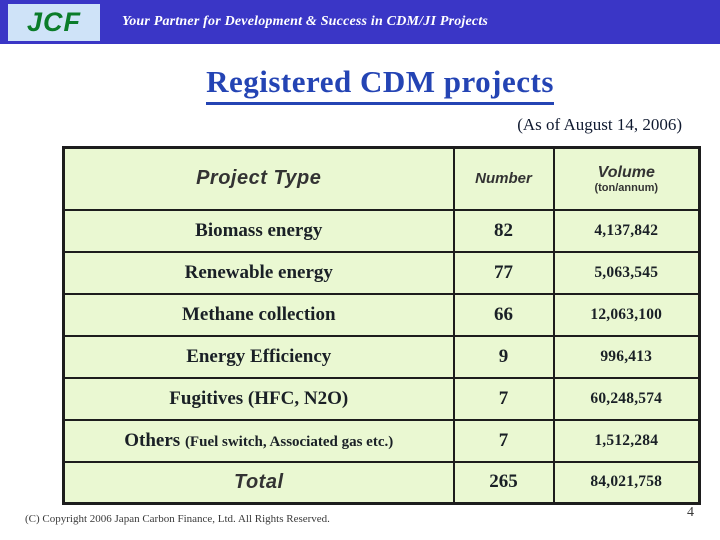 This screenshot has width=720, height=540. What do you see at coordinates (626, 187) in the screenshot?
I see `column-header-volume-unit: (ton/annum)` at bounding box center [626, 187].